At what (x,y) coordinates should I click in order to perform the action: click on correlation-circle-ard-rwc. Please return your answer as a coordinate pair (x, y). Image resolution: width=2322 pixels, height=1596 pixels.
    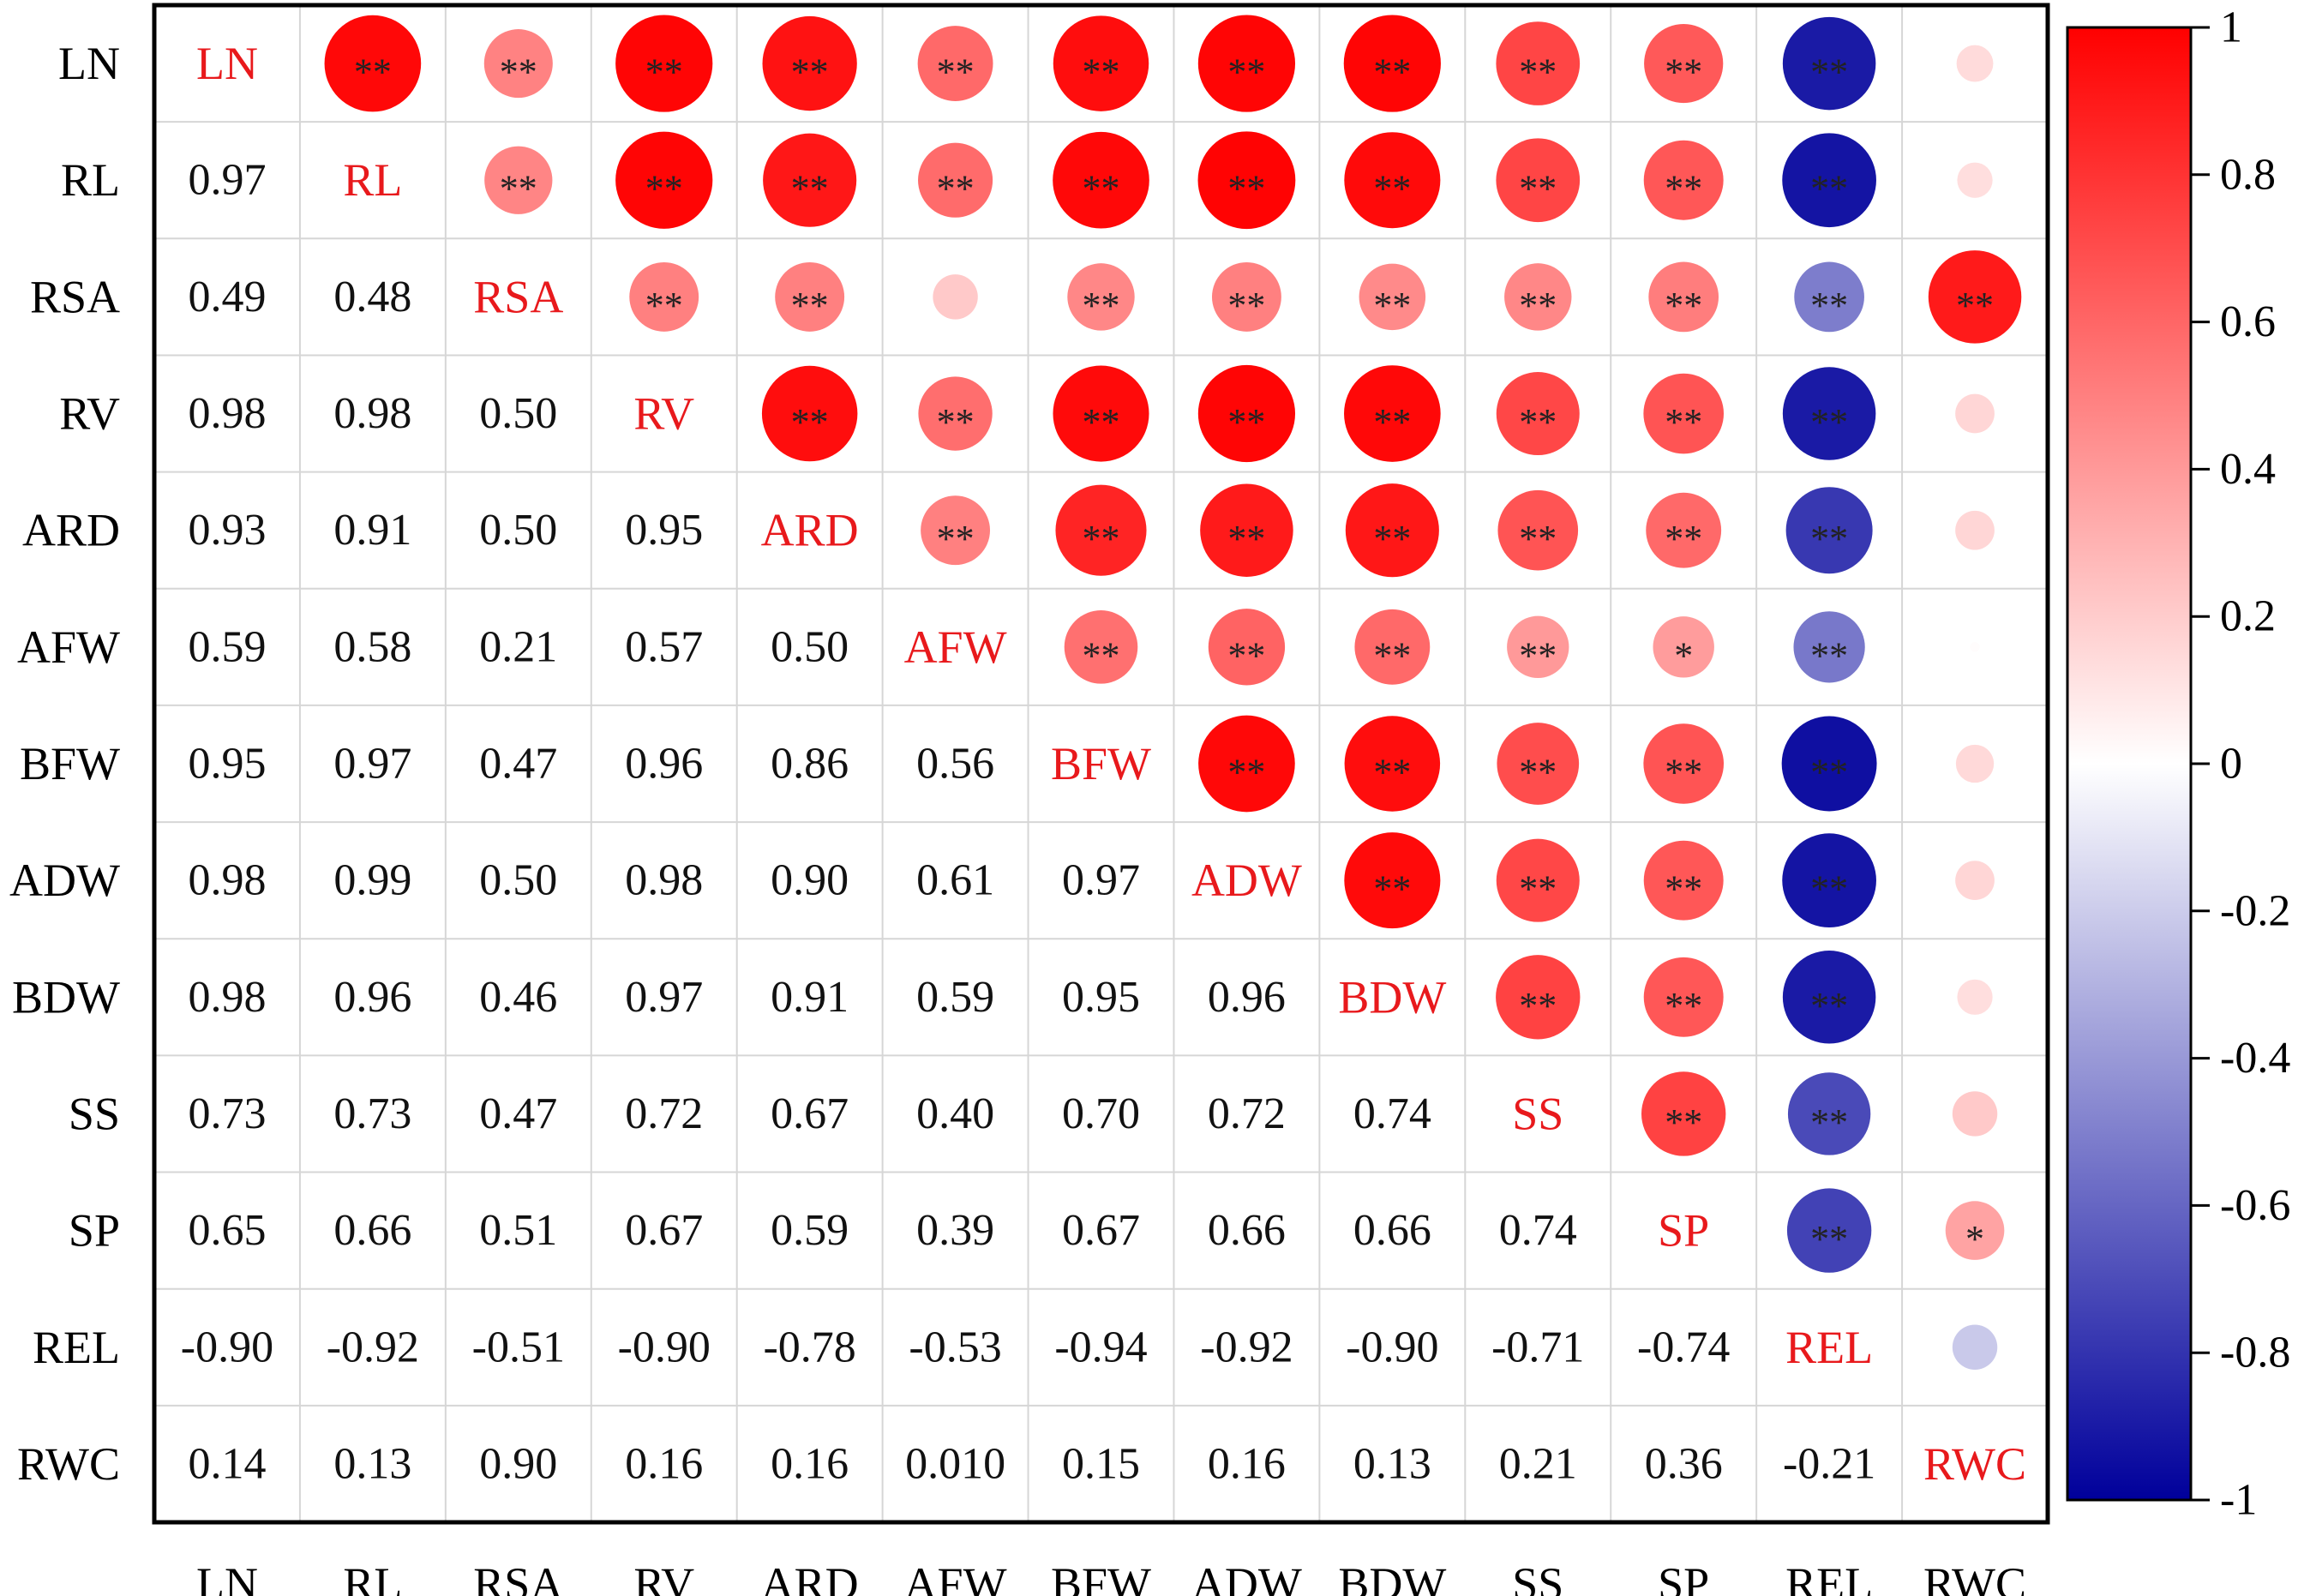
    Looking at the image, I should click on (1975, 530).